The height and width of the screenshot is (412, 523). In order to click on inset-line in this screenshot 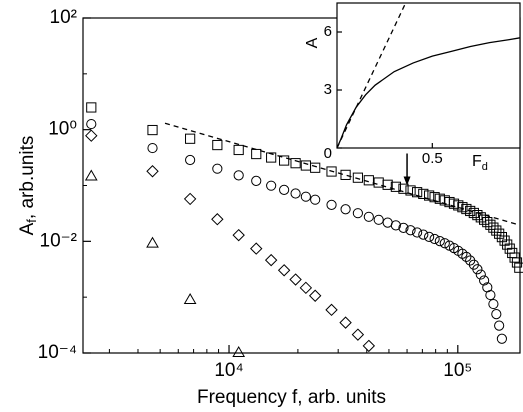, I will do `click(428, 93)`.